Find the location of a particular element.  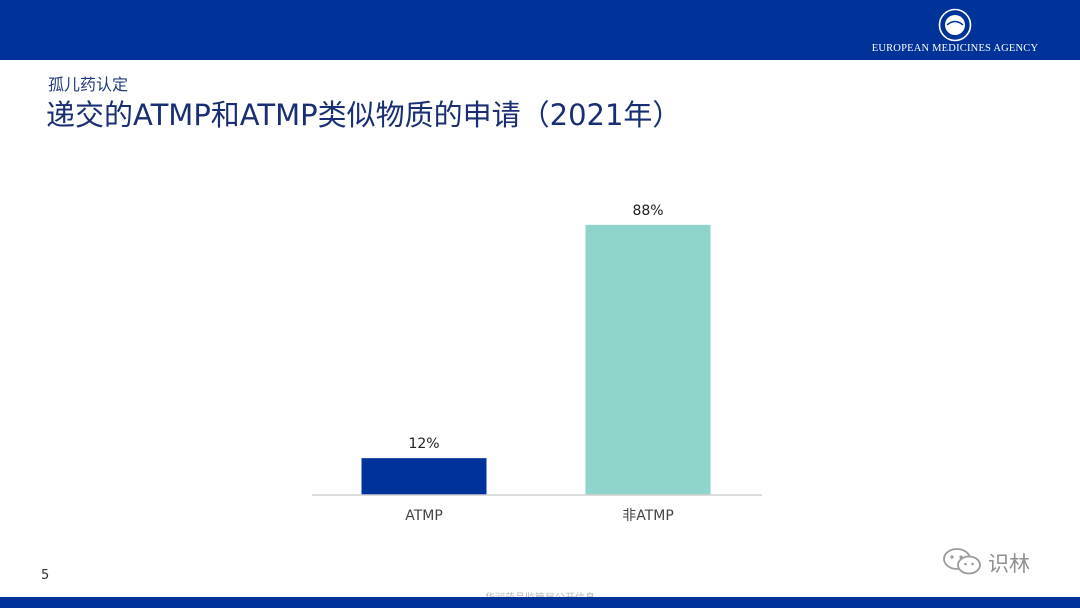

ema-logo-icon is located at coordinates (955, 25).